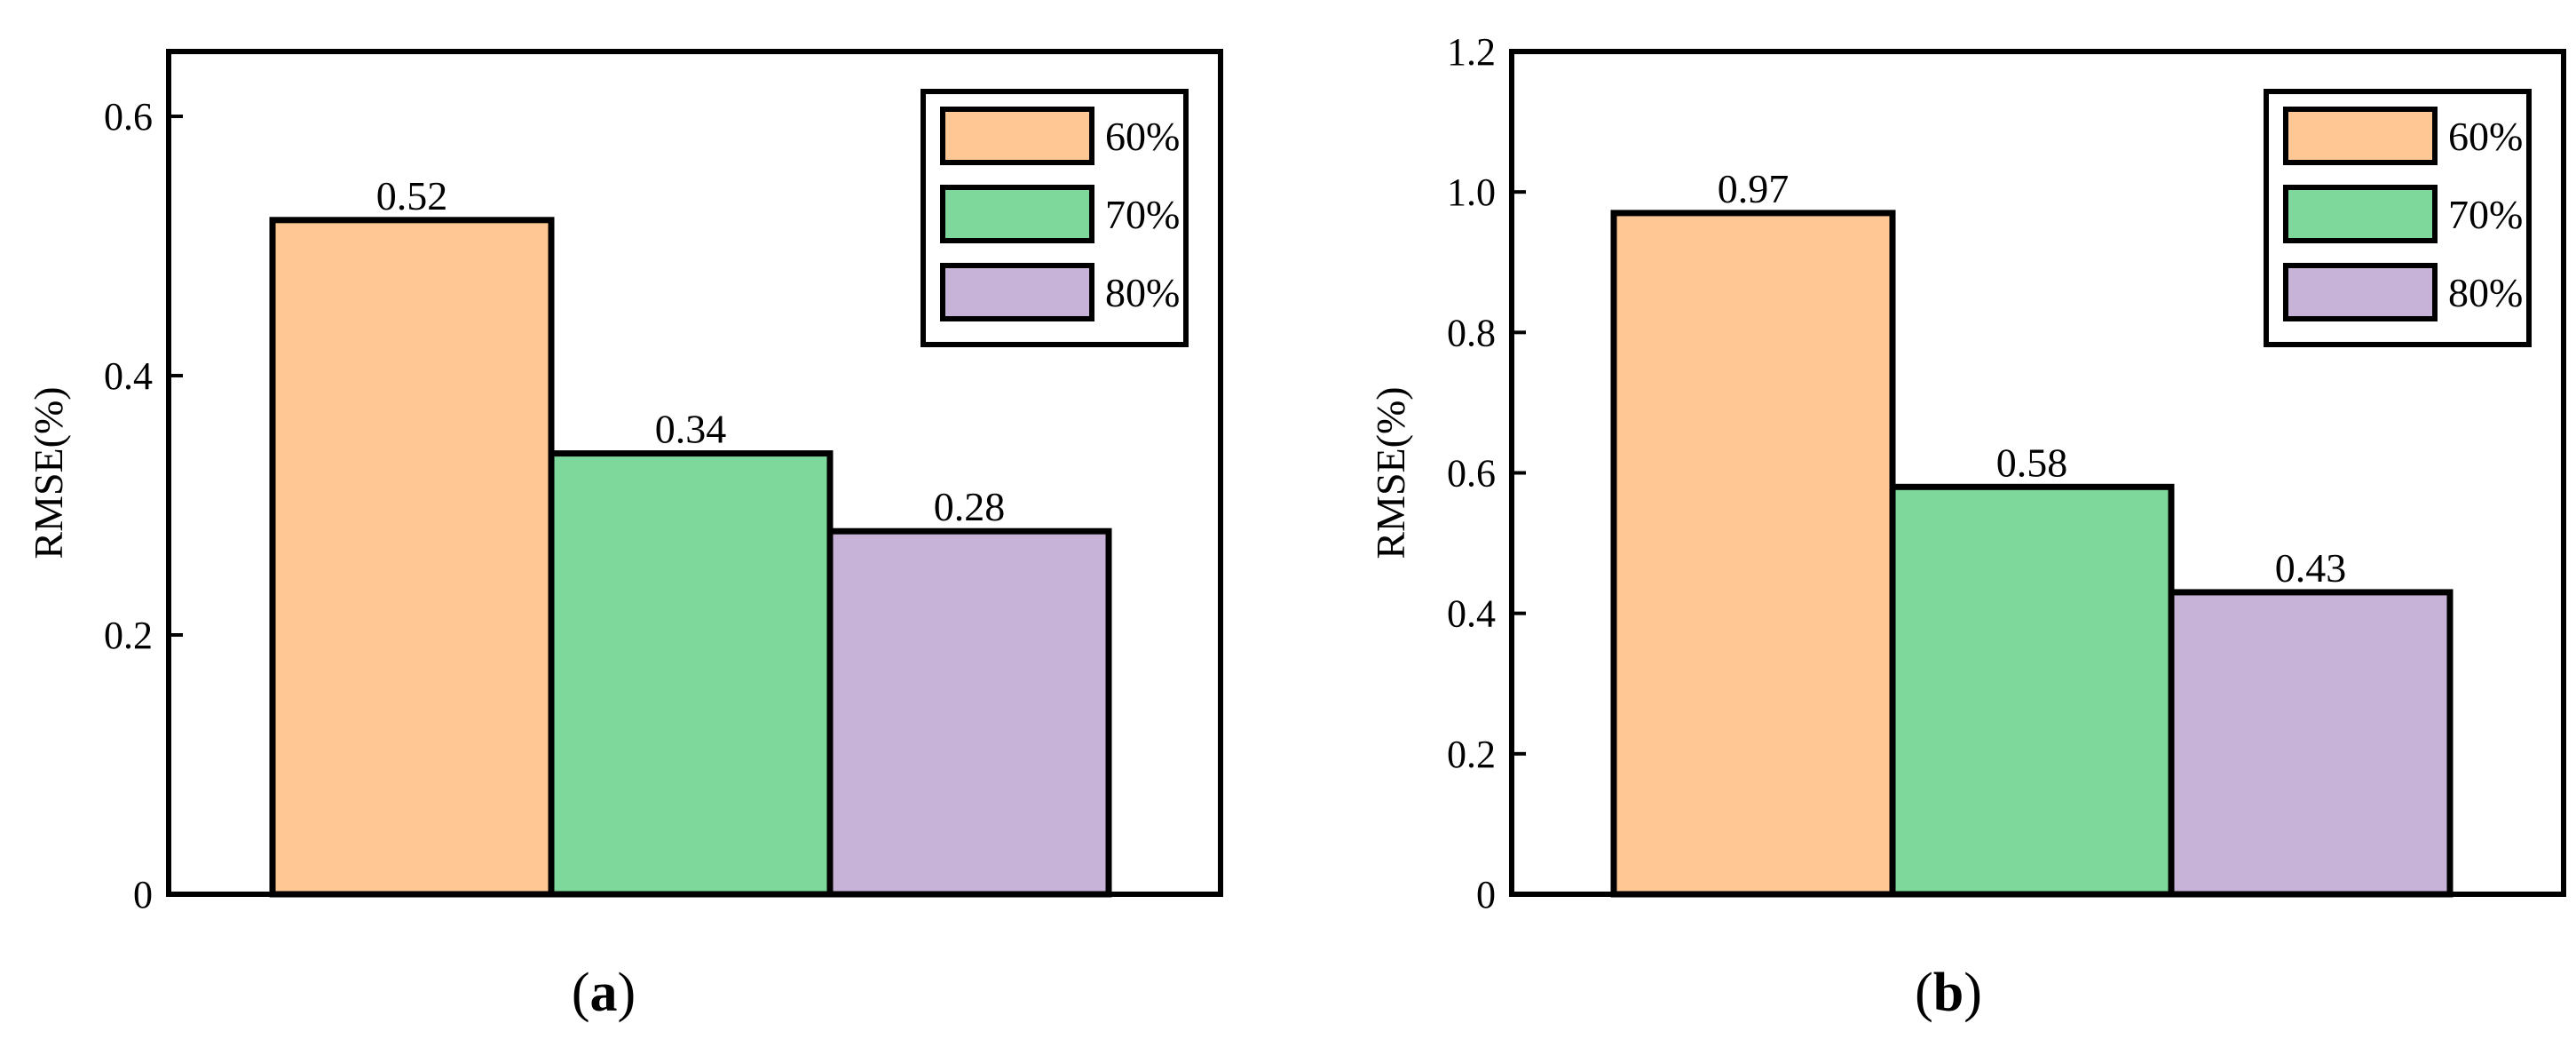  I want to click on bar-value-label: 0.34, so click(691, 430).